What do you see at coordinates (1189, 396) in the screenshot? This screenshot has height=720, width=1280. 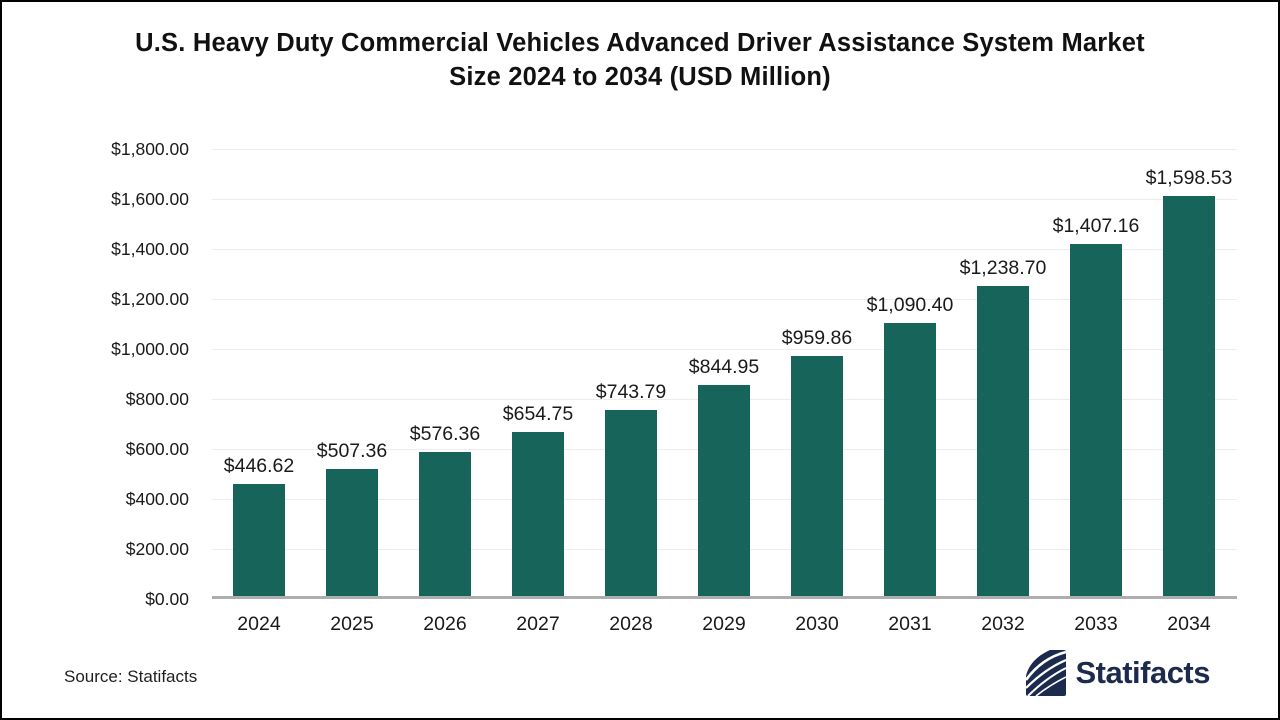 I see `bar-2034` at bounding box center [1189, 396].